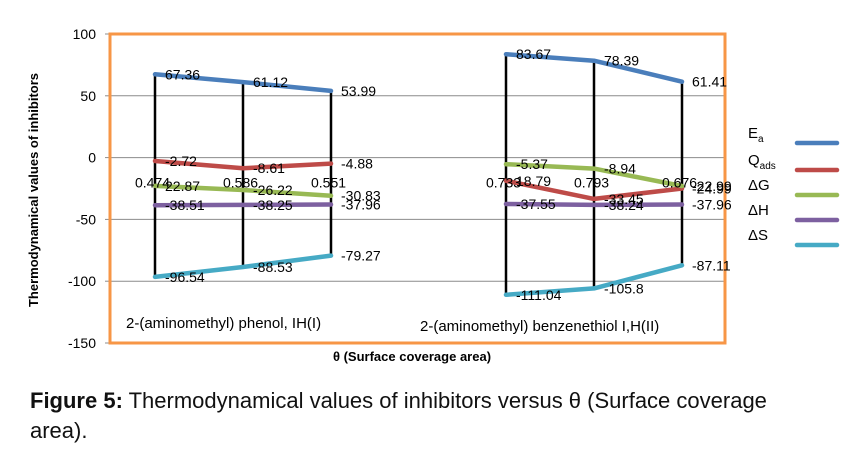 This screenshot has height=461, width=857. I want to click on y-tick-label: 0, so click(92, 158).